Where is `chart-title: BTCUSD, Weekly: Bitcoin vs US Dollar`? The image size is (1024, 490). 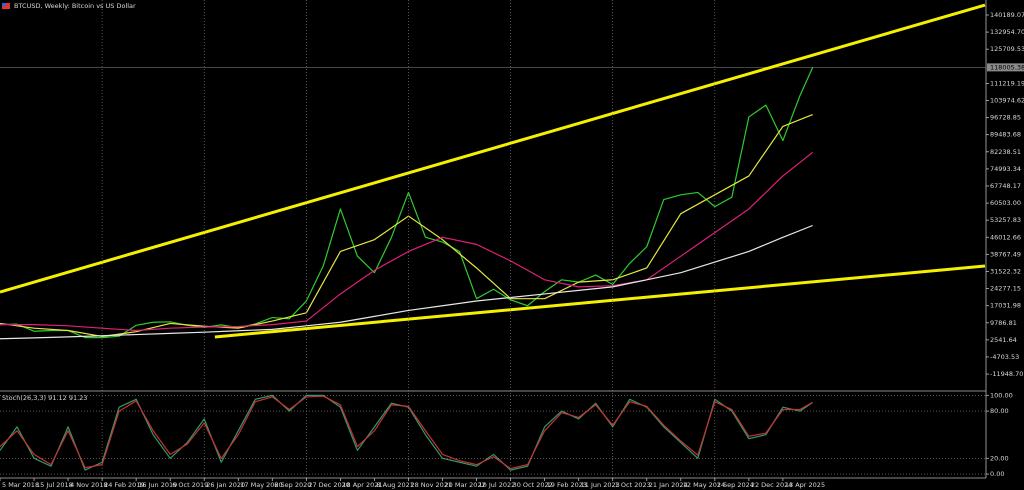 chart-title: BTCUSD, Weekly: Bitcoin vs US Dollar is located at coordinates (75, 6).